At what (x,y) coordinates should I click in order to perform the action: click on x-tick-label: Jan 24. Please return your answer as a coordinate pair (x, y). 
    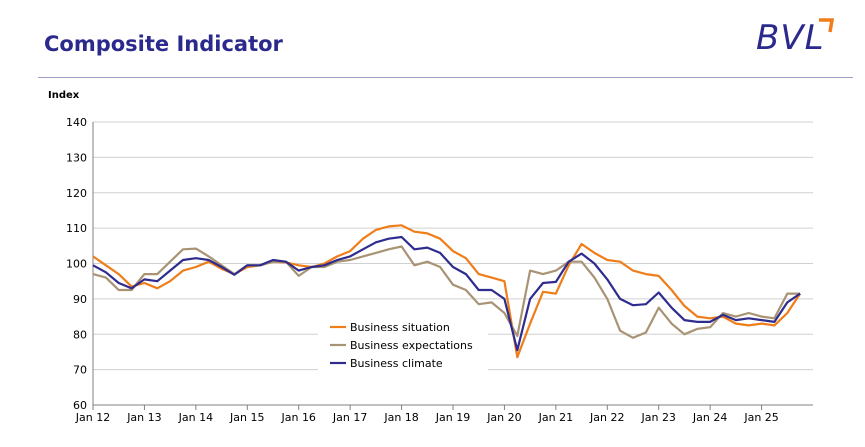
    Looking at the image, I should click on (709, 417).